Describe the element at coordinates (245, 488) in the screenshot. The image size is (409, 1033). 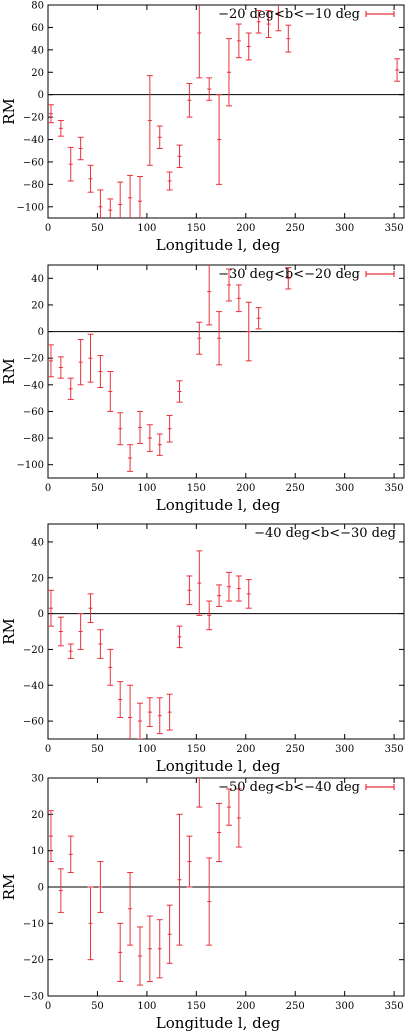
I see `chart-2-xtick-label: 200` at that location.